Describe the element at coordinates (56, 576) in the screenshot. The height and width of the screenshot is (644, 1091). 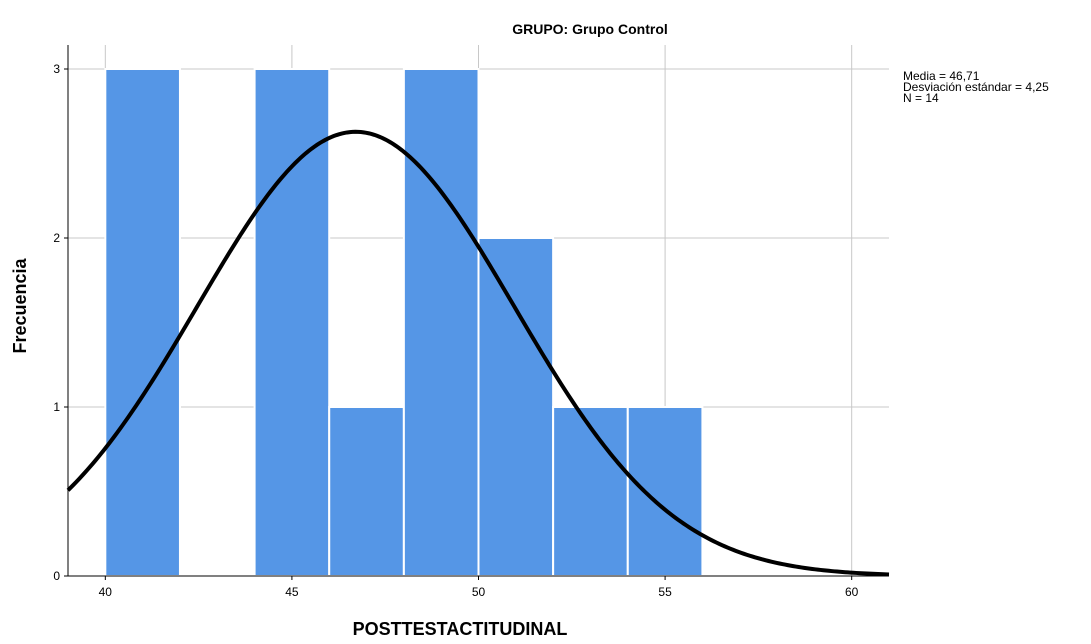
I see `y-tick-label: 0` at that location.